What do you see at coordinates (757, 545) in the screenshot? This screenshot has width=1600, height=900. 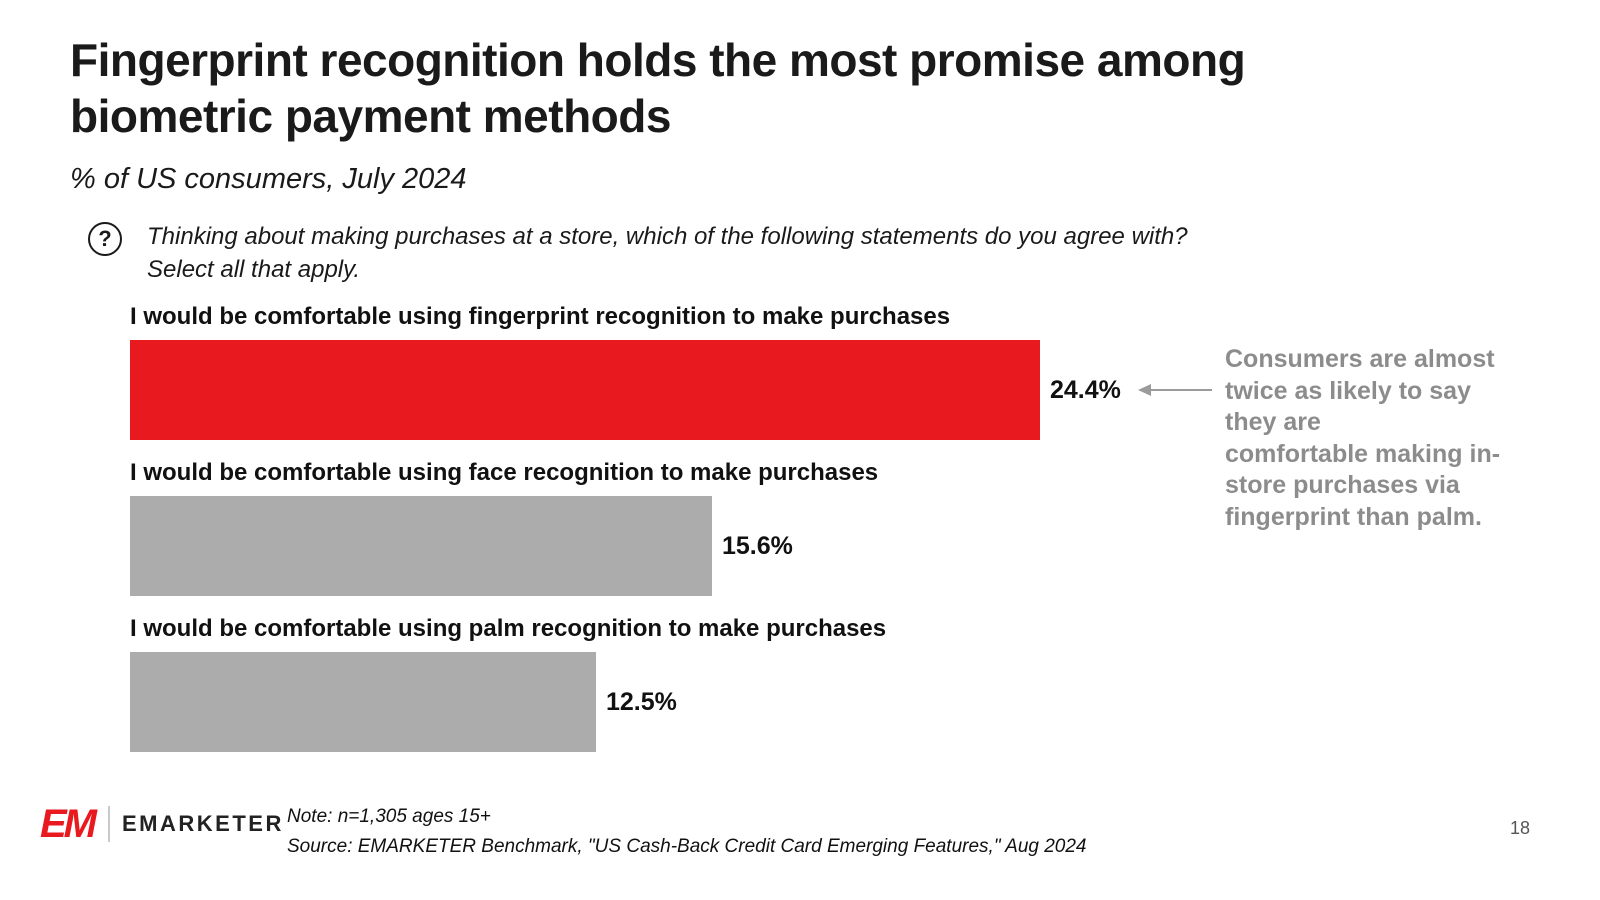 I see `bar-value: 15.6%` at bounding box center [757, 545].